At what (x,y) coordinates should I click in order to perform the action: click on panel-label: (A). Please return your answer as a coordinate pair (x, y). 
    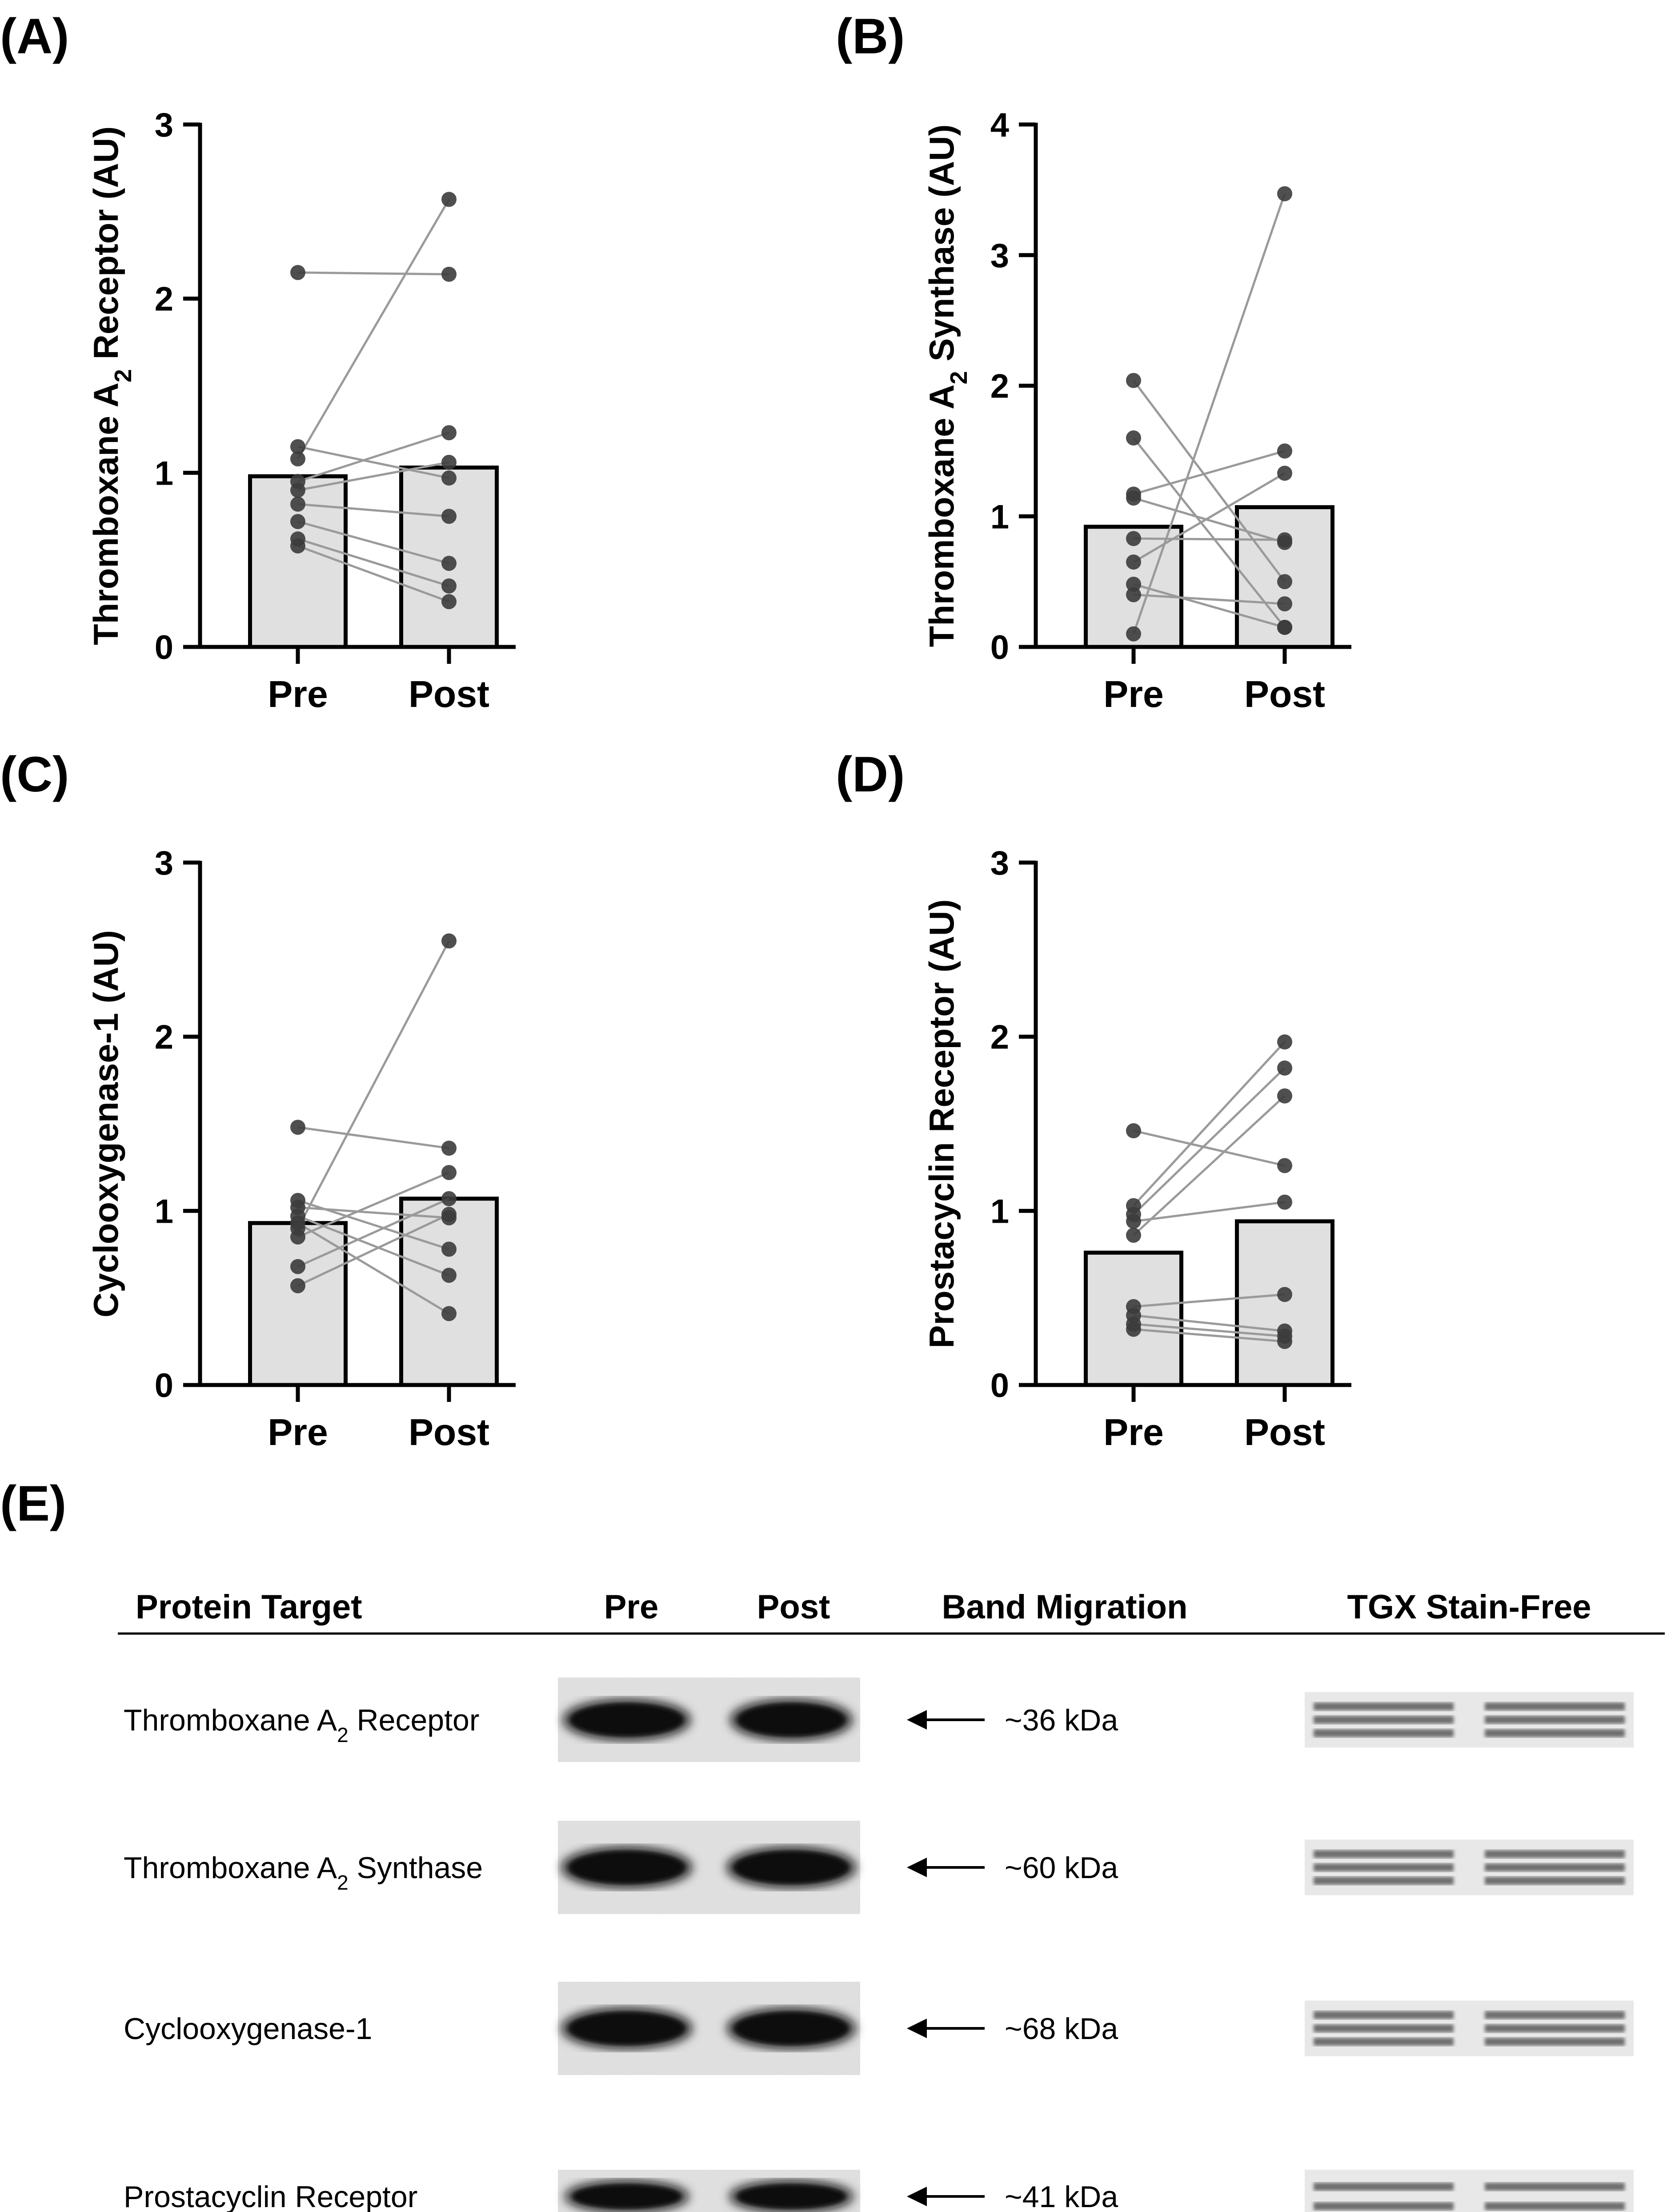
    Looking at the image, I should click on (34, 36).